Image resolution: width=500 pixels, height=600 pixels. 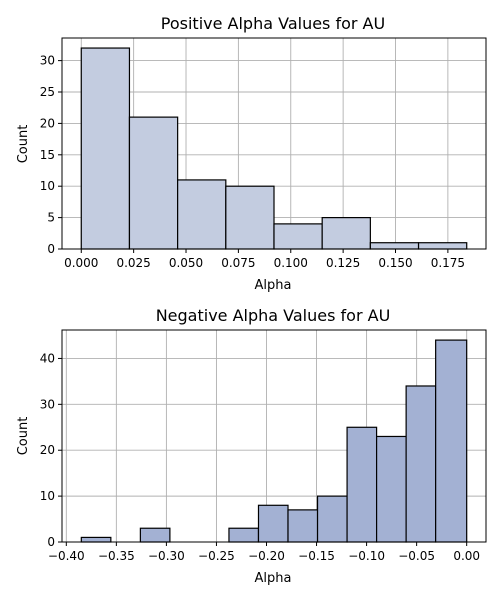 What do you see at coordinates (273, 23) in the screenshot?
I see `chart-title: Positive Alpha Values for AU` at bounding box center [273, 23].